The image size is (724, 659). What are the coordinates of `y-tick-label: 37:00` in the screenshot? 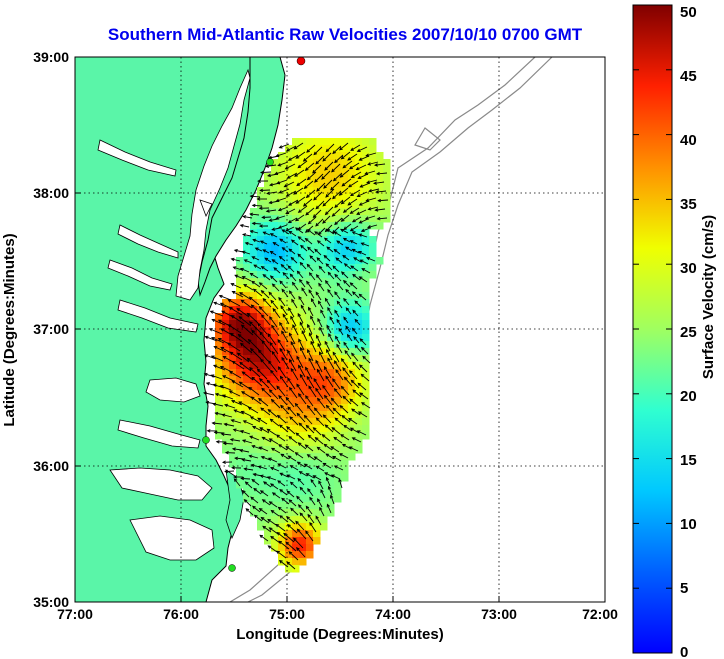 It's located at (51, 329).